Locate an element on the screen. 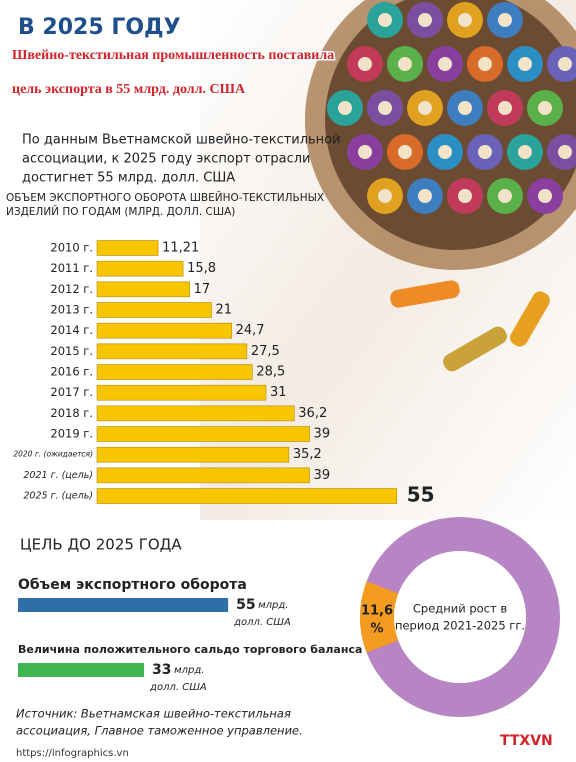 This screenshot has width=576, height=762. value-label: 36,2 is located at coordinates (312, 413).